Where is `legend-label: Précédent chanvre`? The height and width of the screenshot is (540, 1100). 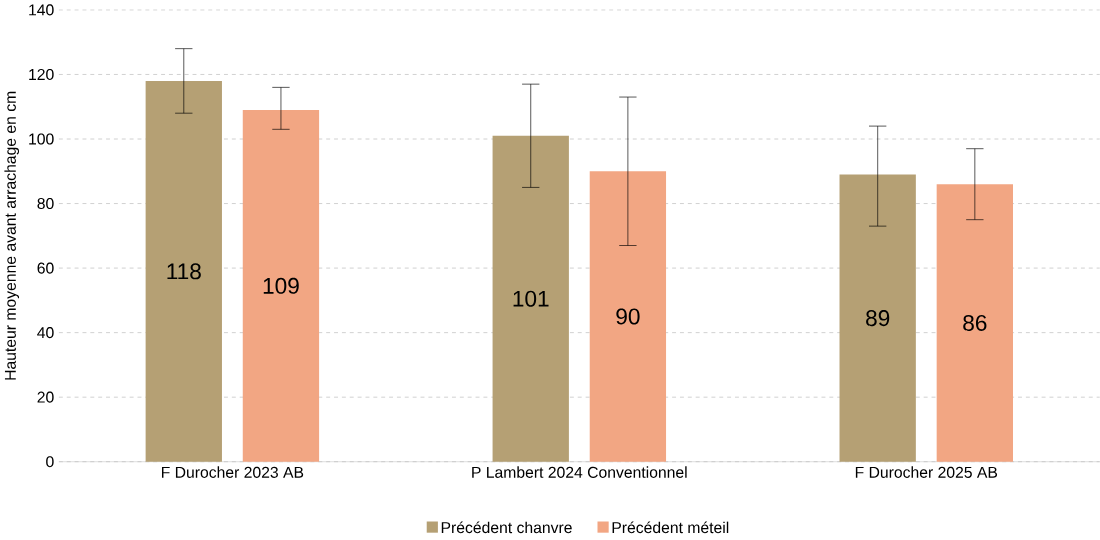 legend-label: Précédent chanvre is located at coordinates (506, 527).